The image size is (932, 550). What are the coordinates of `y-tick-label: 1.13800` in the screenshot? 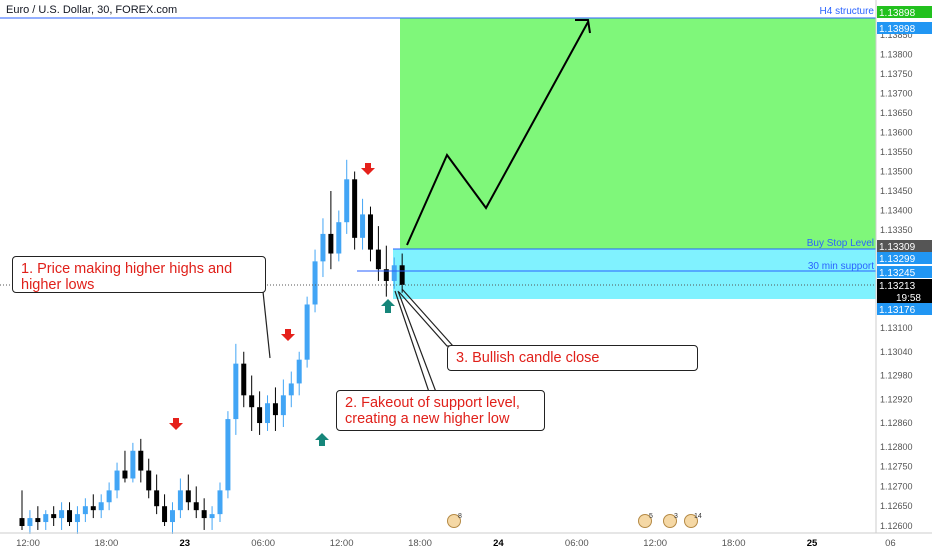 It's located at (896, 55).